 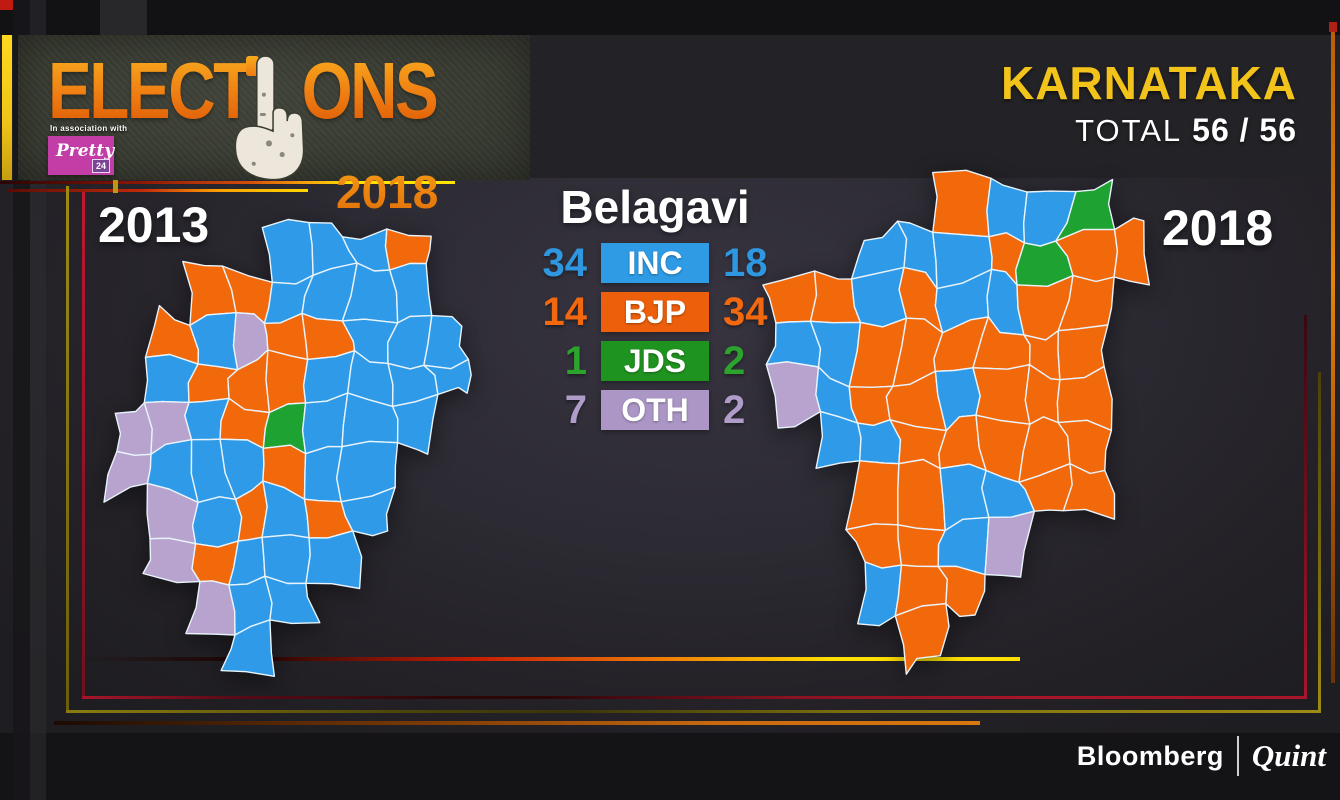 What do you see at coordinates (670, 766) in the screenshot?
I see `footer-band` at bounding box center [670, 766].